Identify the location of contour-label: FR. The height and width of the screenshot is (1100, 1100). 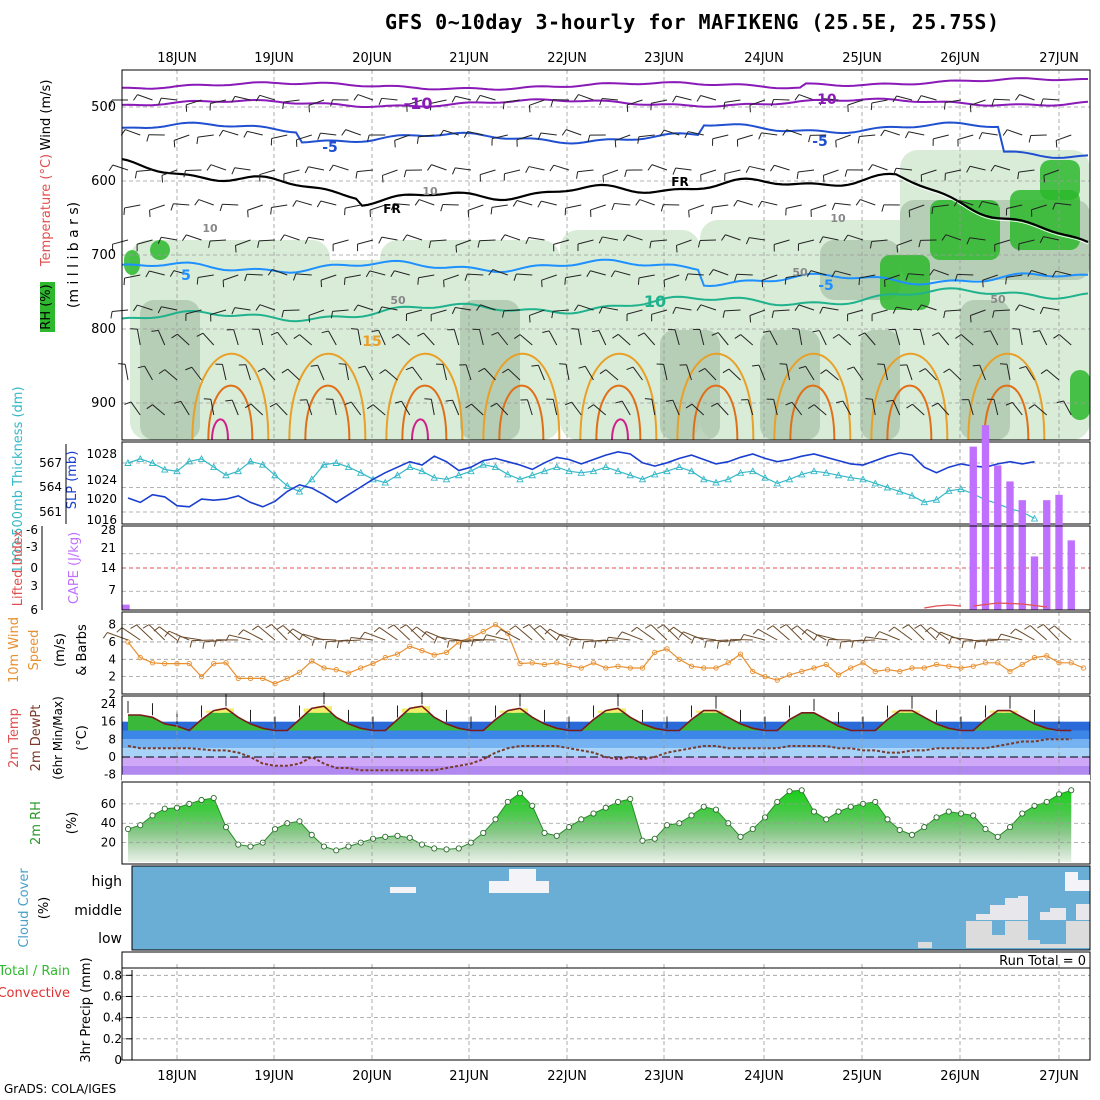
(679, 182).